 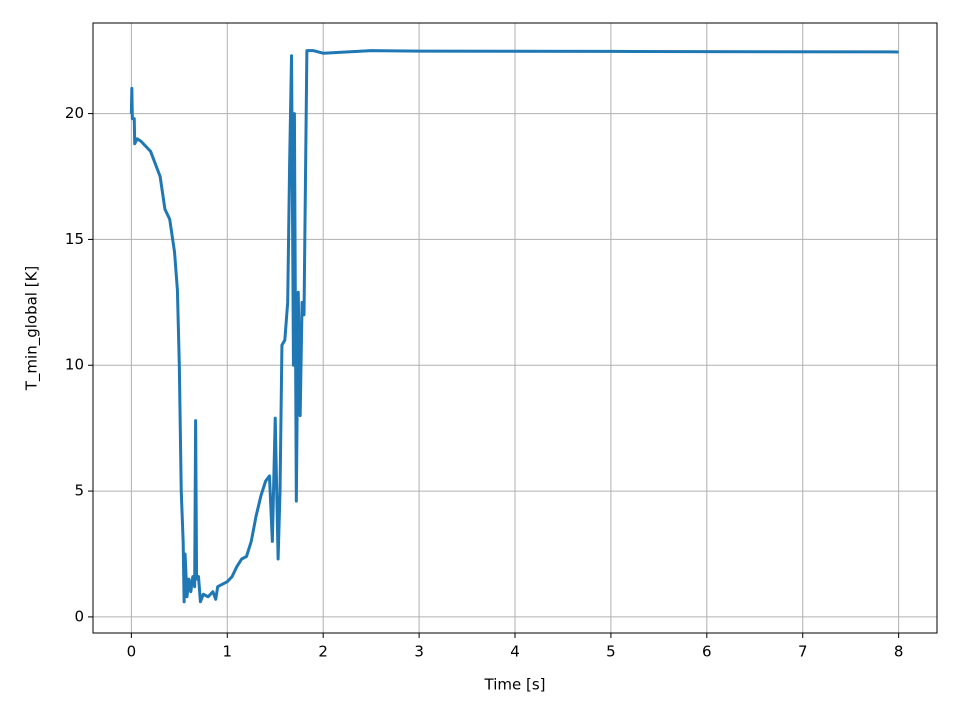 I want to click on x-tick-label: 2, so click(x=323, y=652).